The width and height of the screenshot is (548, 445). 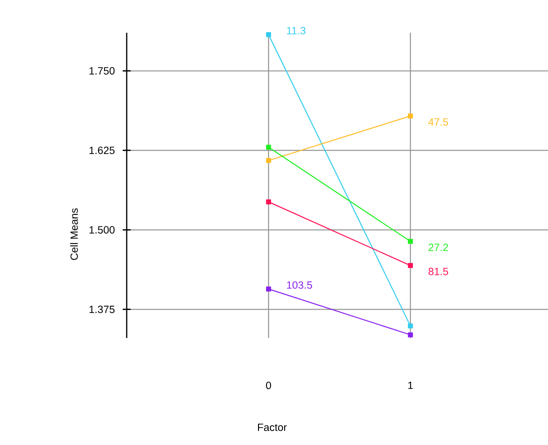 I want to click on y-tick-label: 1.500, so click(x=102, y=230).